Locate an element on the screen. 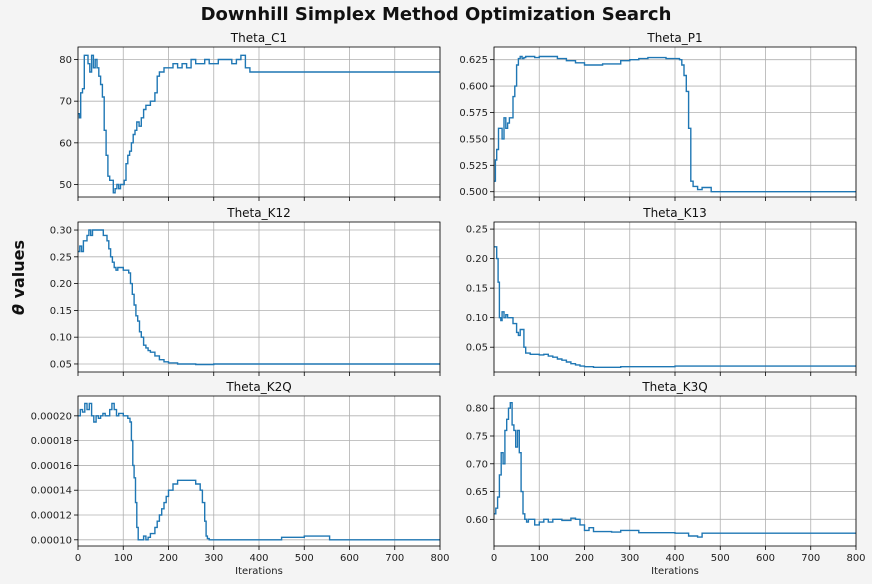 Image resolution: width=872 pixels, height=584 pixels. subplot-title: Theta_P1 is located at coordinates (674, 38).